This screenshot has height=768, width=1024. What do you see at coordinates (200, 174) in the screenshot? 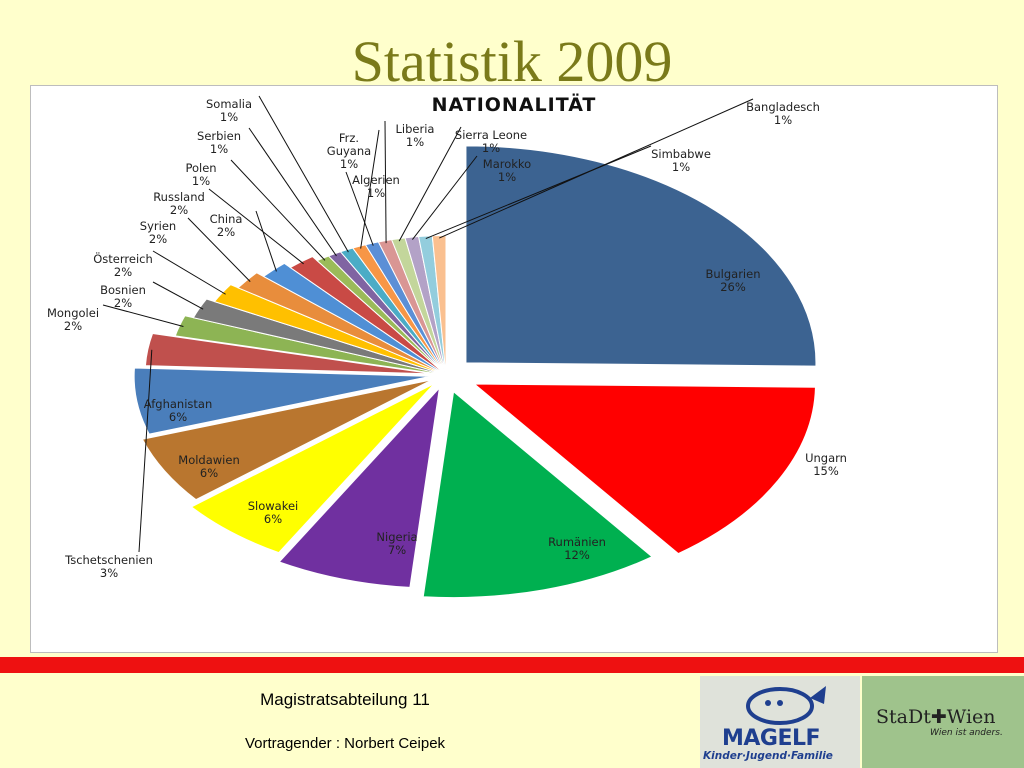
I see `slice-label: Polen 1%` at bounding box center [200, 174].